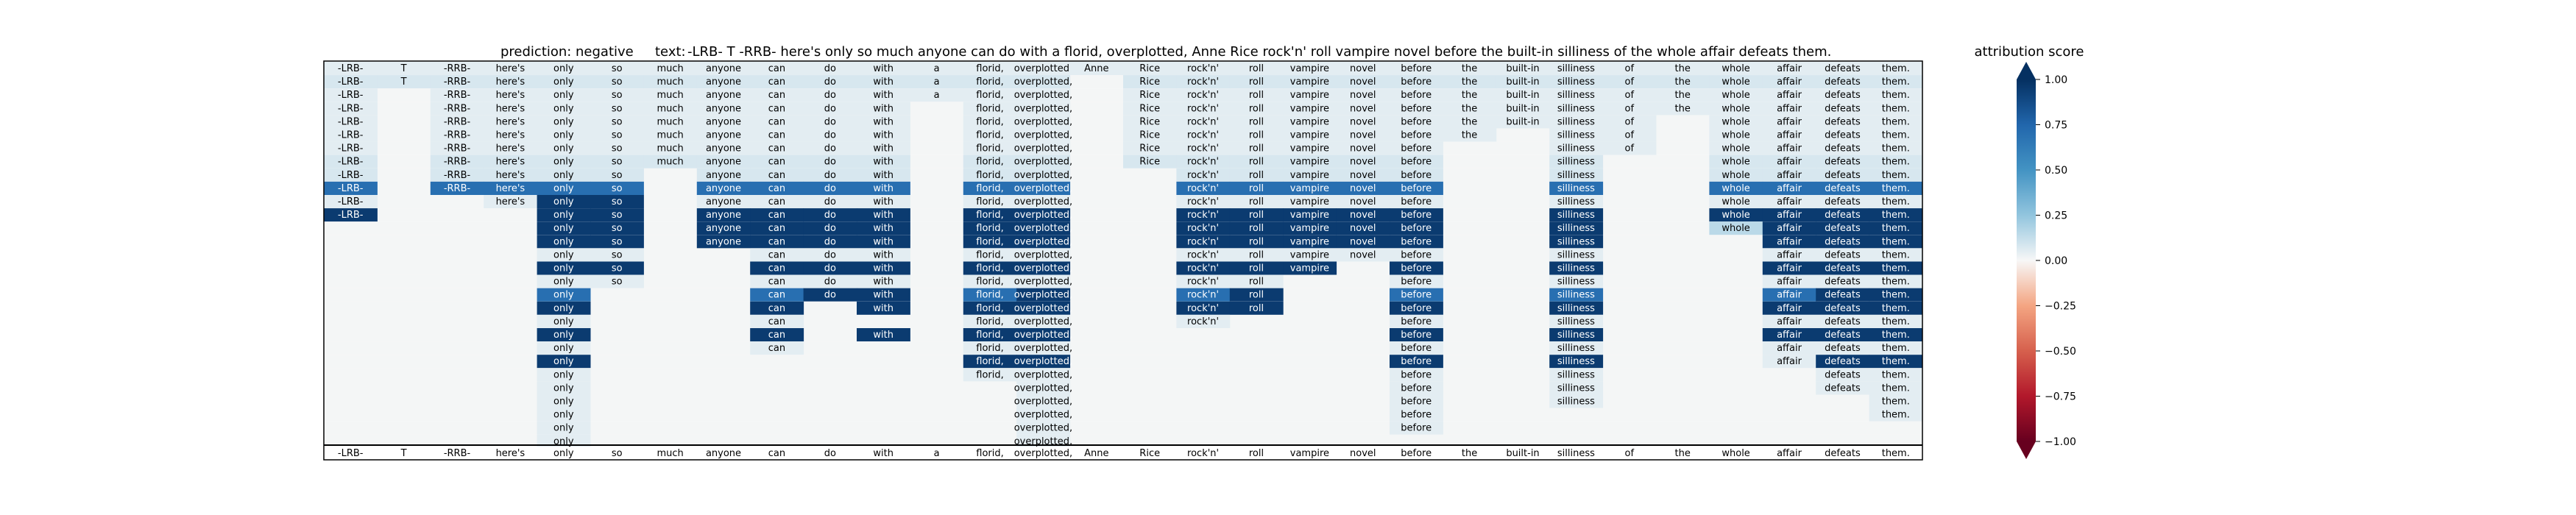 This screenshot has height=515, width=2576. What do you see at coordinates (1735, 454) in the screenshot?
I see `input-token-label: whole` at bounding box center [1735, 454].